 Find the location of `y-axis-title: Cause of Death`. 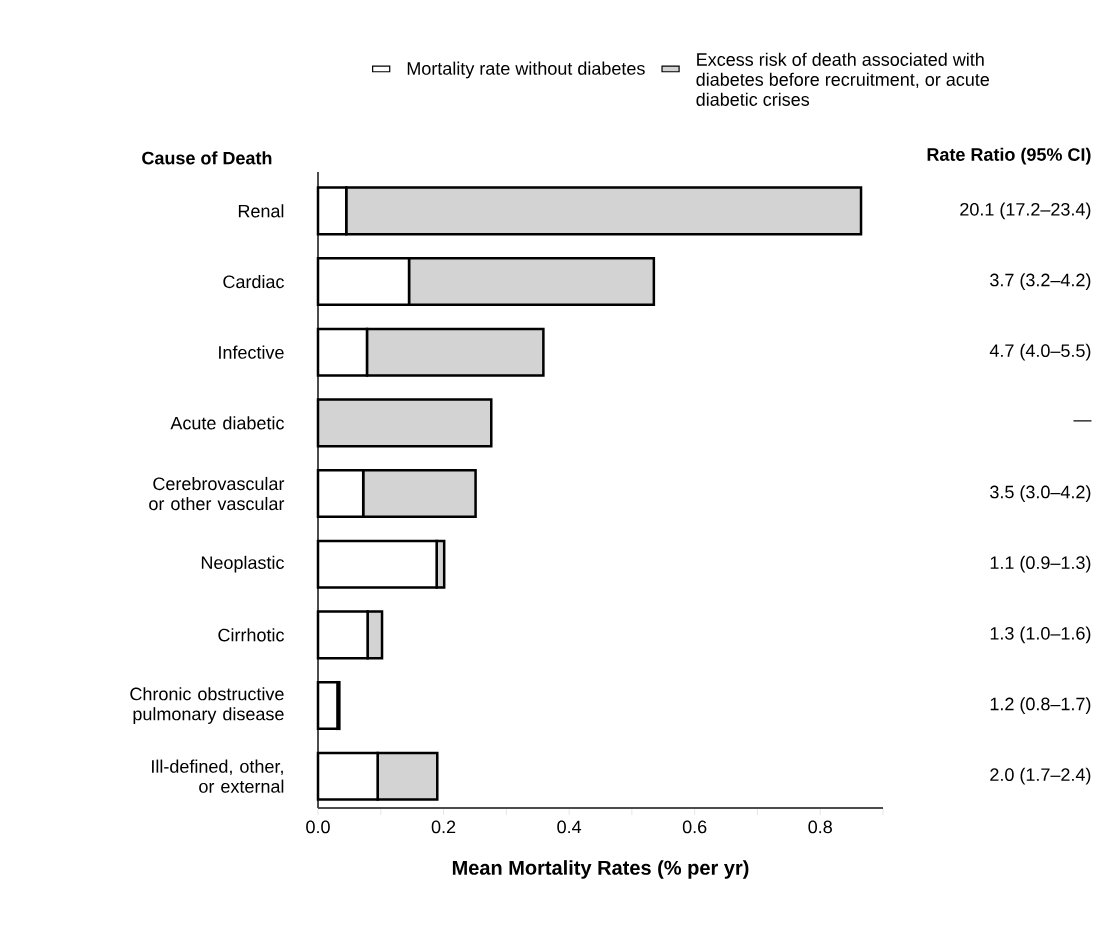

y-axis-title: Cause of Death is located at coordinates (207, 158).